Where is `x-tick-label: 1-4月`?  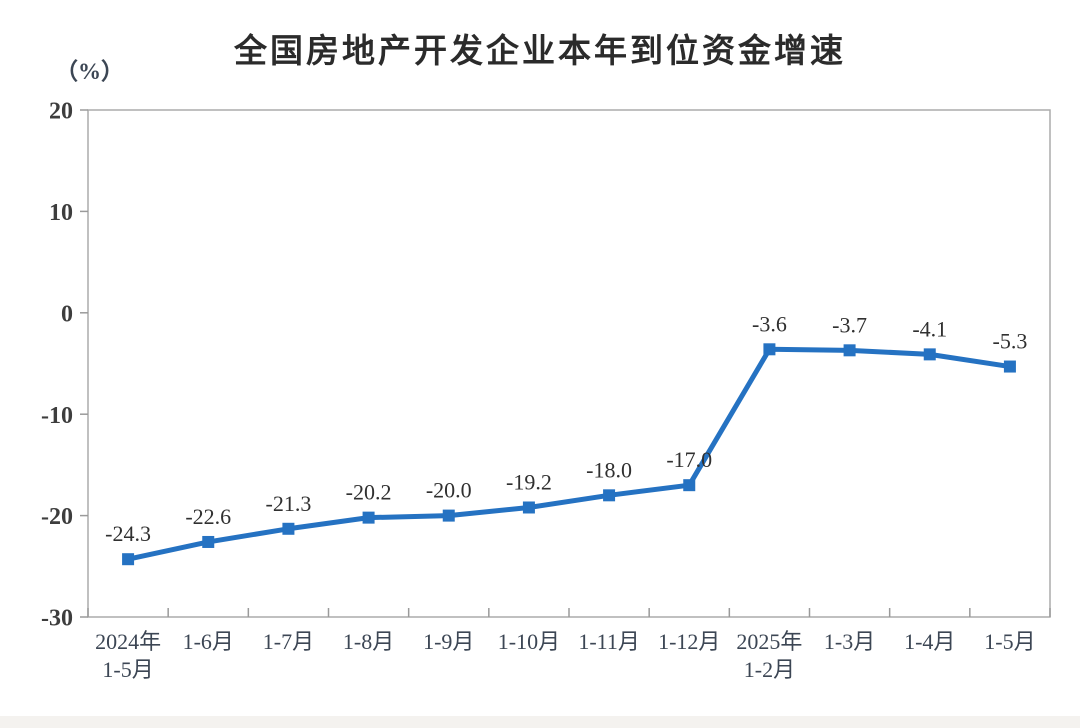
x-tick-label: 1-4月 is located at coordinates (929, 641).